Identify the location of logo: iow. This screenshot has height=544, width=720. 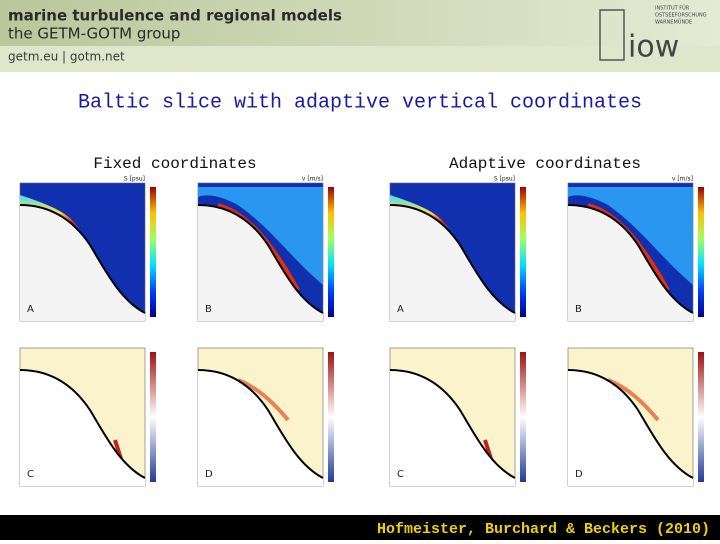
(653, 47).